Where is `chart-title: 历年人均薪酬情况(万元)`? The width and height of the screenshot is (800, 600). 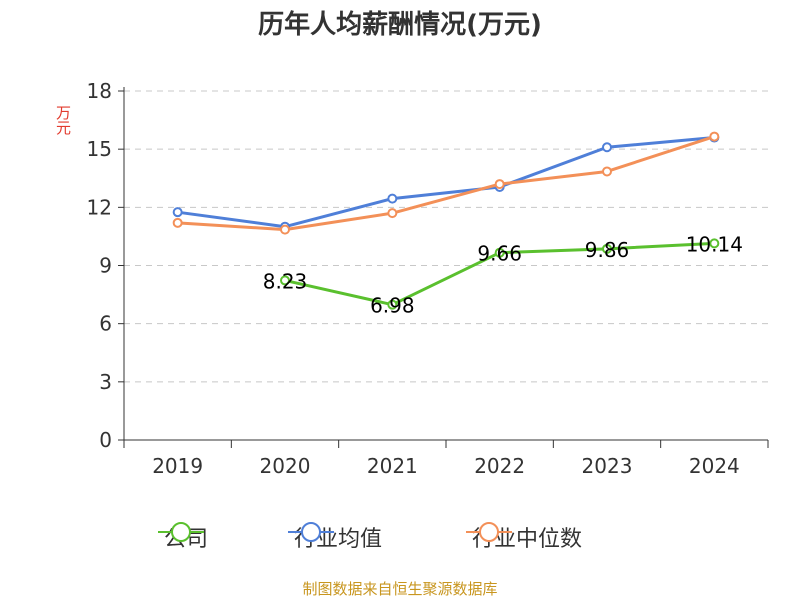 chart-title: 历年人均薪酬情况(万元) is located at coordinates (400, 25).